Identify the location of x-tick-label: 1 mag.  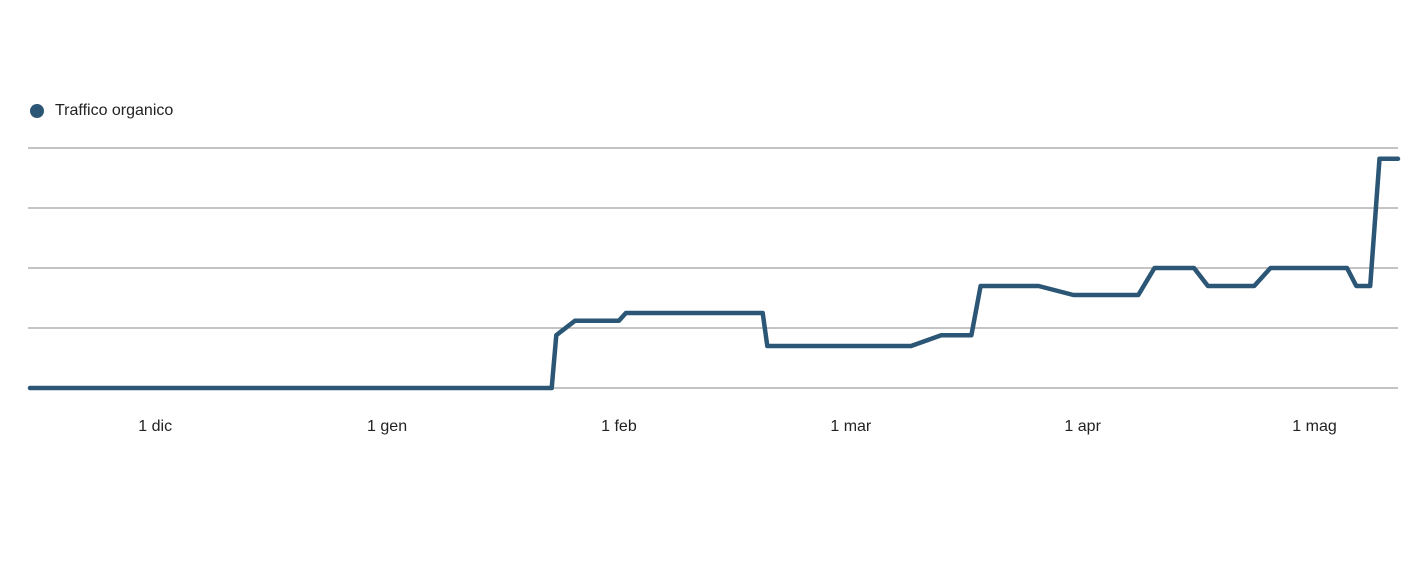
(1314, 426).